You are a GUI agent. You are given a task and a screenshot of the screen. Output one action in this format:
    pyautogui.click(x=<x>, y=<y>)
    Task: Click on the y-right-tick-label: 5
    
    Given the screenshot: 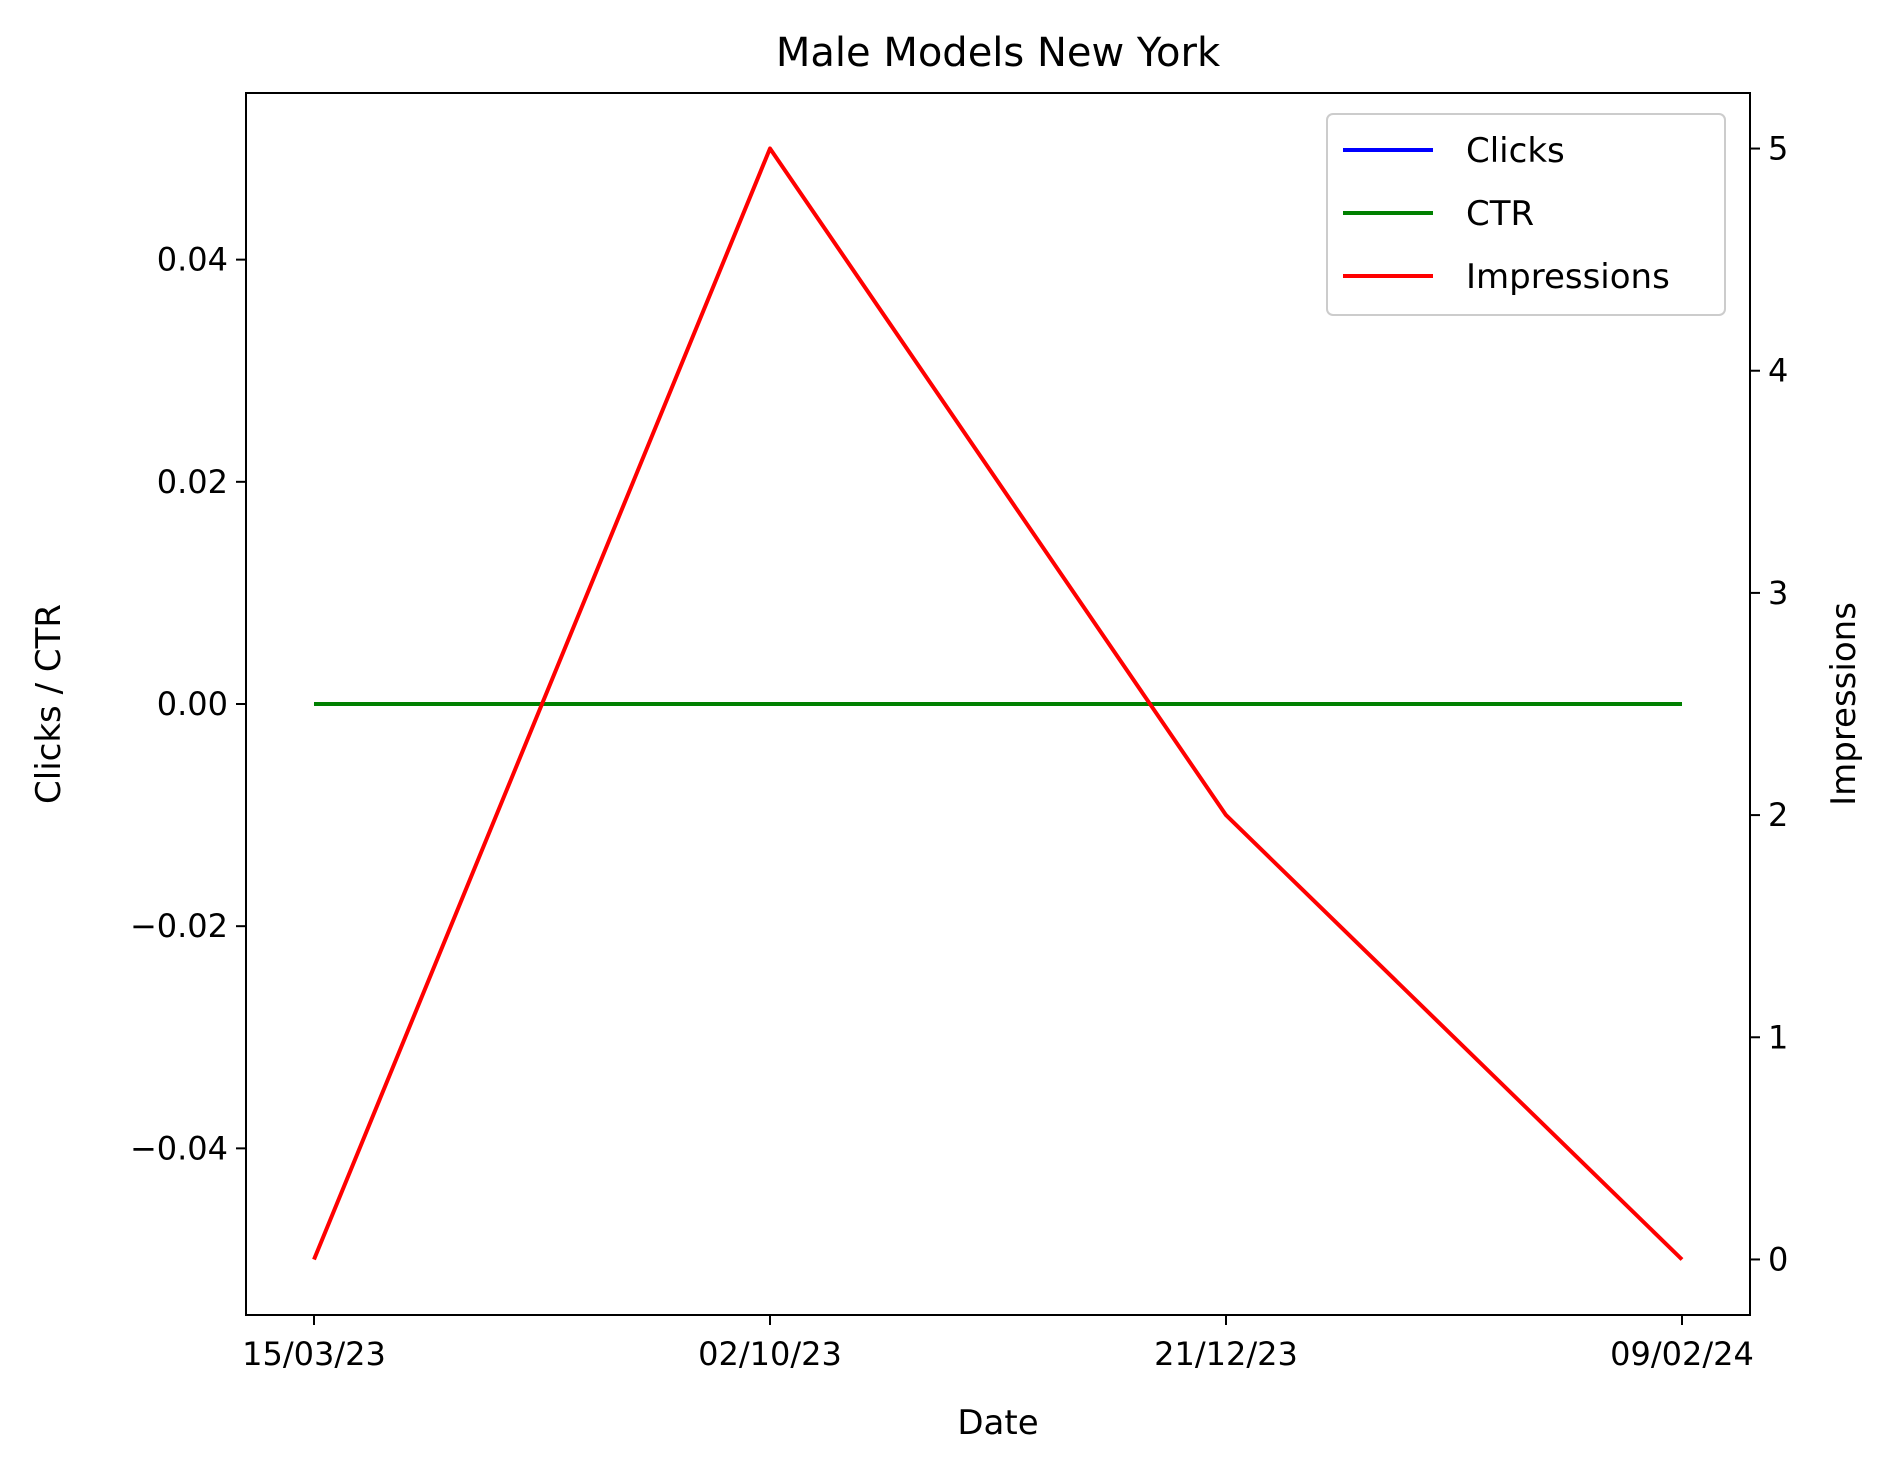 What is the action you would take?
    pyautogui.click(x=1778, y=149)
    